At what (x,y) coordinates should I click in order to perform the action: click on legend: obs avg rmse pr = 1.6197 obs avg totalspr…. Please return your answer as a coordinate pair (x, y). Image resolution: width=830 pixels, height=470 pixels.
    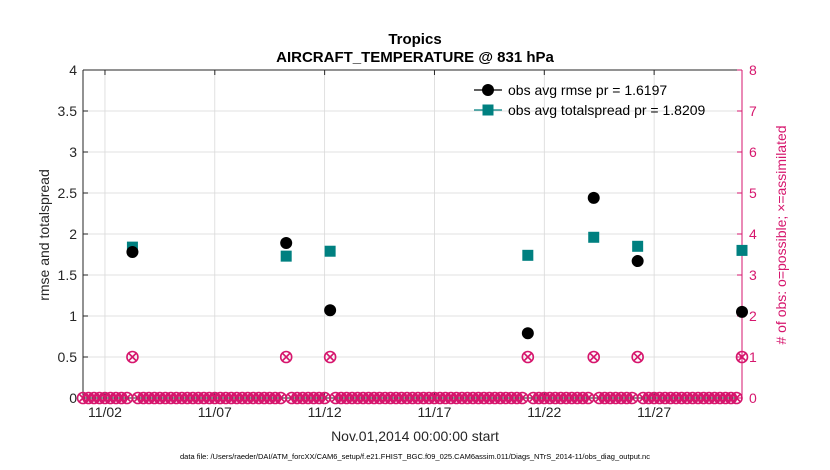
    Looking at the image, I should click on (590, 100).